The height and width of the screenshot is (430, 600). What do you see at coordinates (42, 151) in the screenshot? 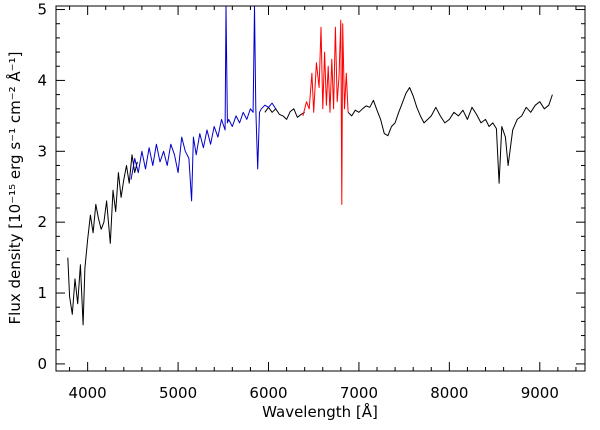
I see `y-tick-label: 3` at bounding box center [42, 151].